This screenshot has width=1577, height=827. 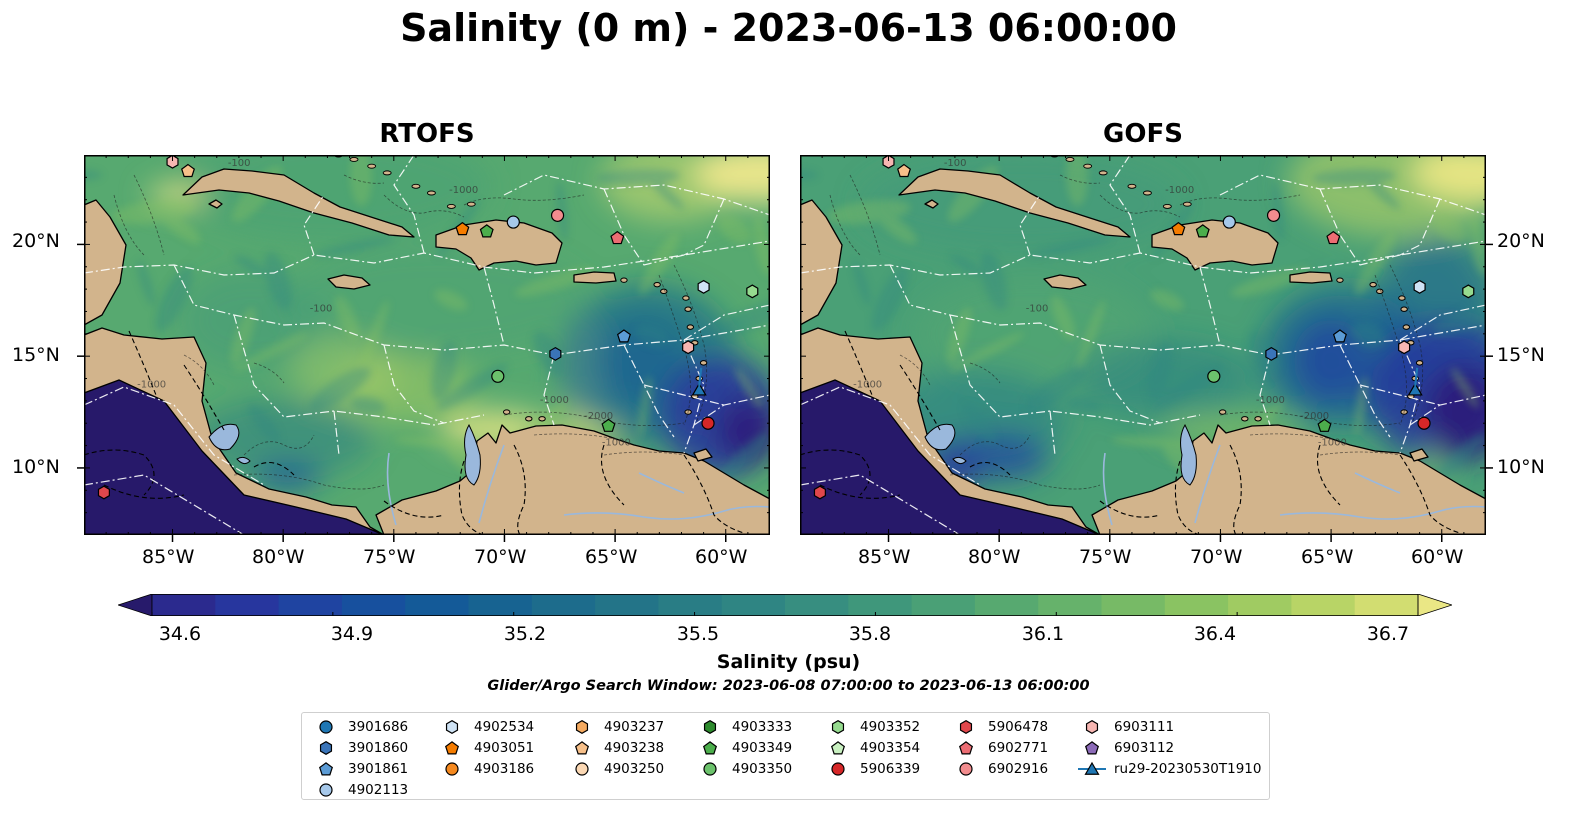 What do you see at coordinates (1060, 454) in the screenshot?
I see `lakes` at bounding box center [1060, 454].